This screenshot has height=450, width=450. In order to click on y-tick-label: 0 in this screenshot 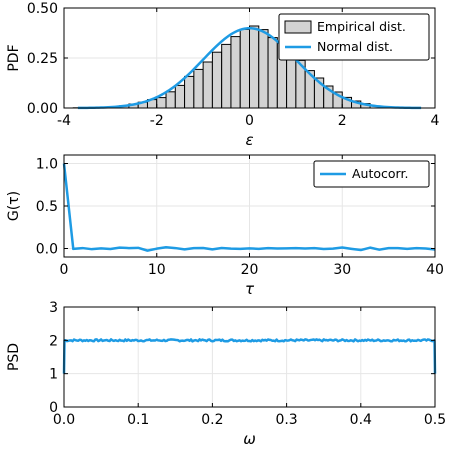, I will do `click(53, 408)`.